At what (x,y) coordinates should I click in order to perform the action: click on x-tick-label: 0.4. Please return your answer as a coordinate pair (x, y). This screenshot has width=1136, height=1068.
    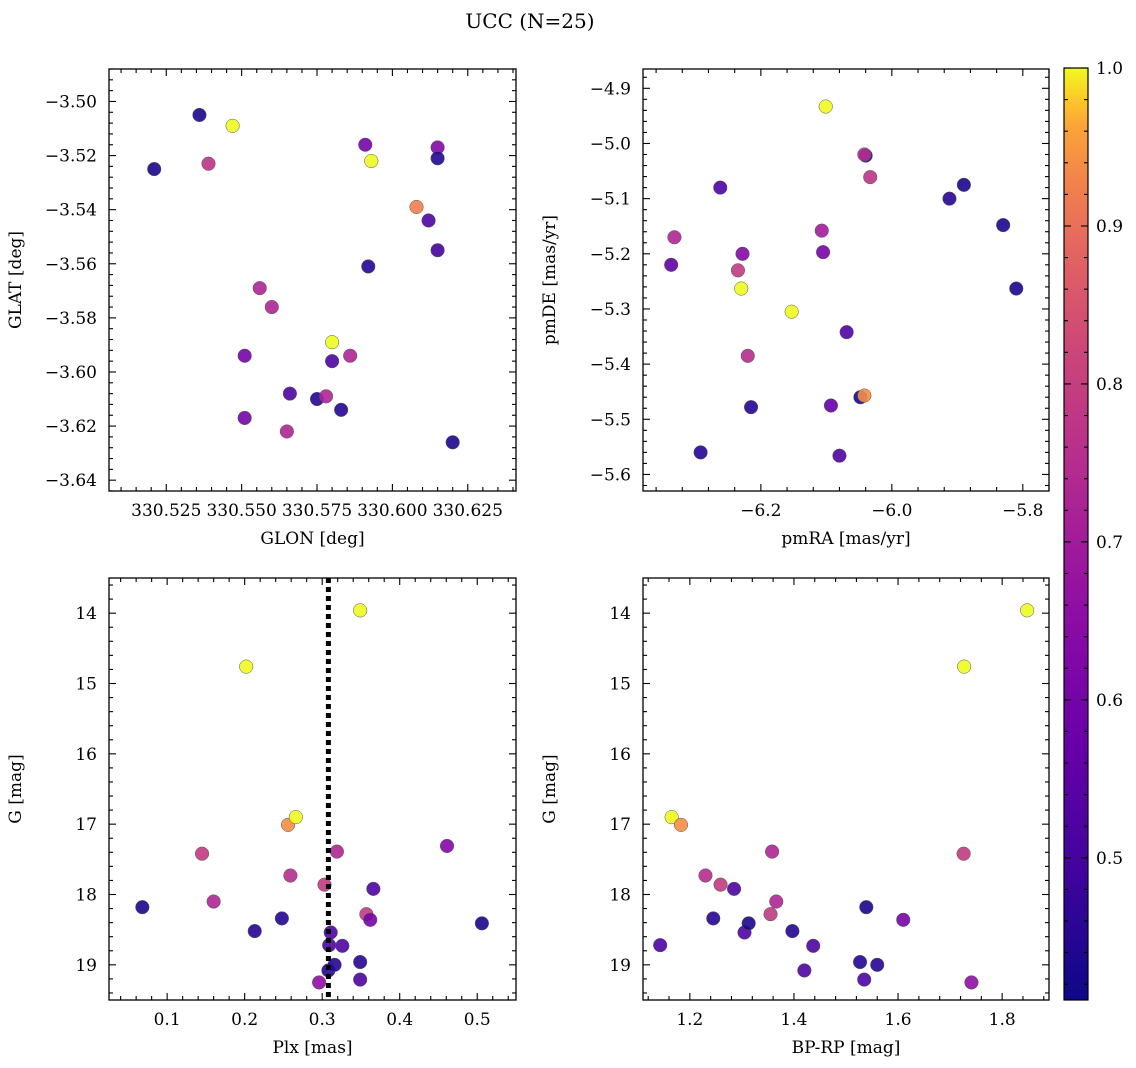
    Looking at the image, I should click on (399, 1020).